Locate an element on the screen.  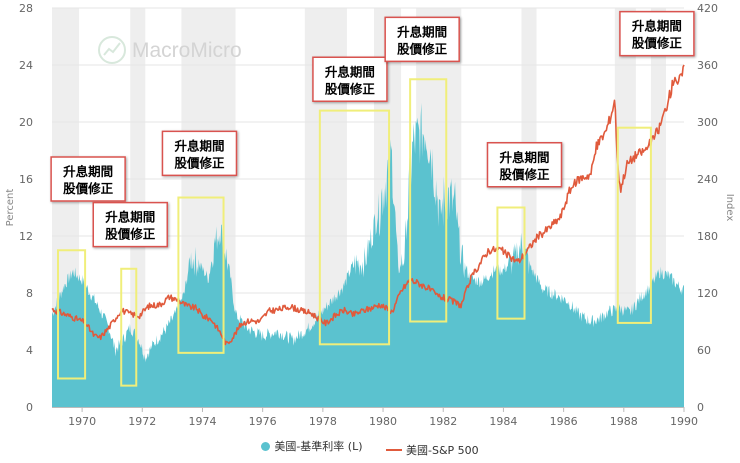
annotation-text-line1-2: 升息期間 is located at coordinates (199, 145).